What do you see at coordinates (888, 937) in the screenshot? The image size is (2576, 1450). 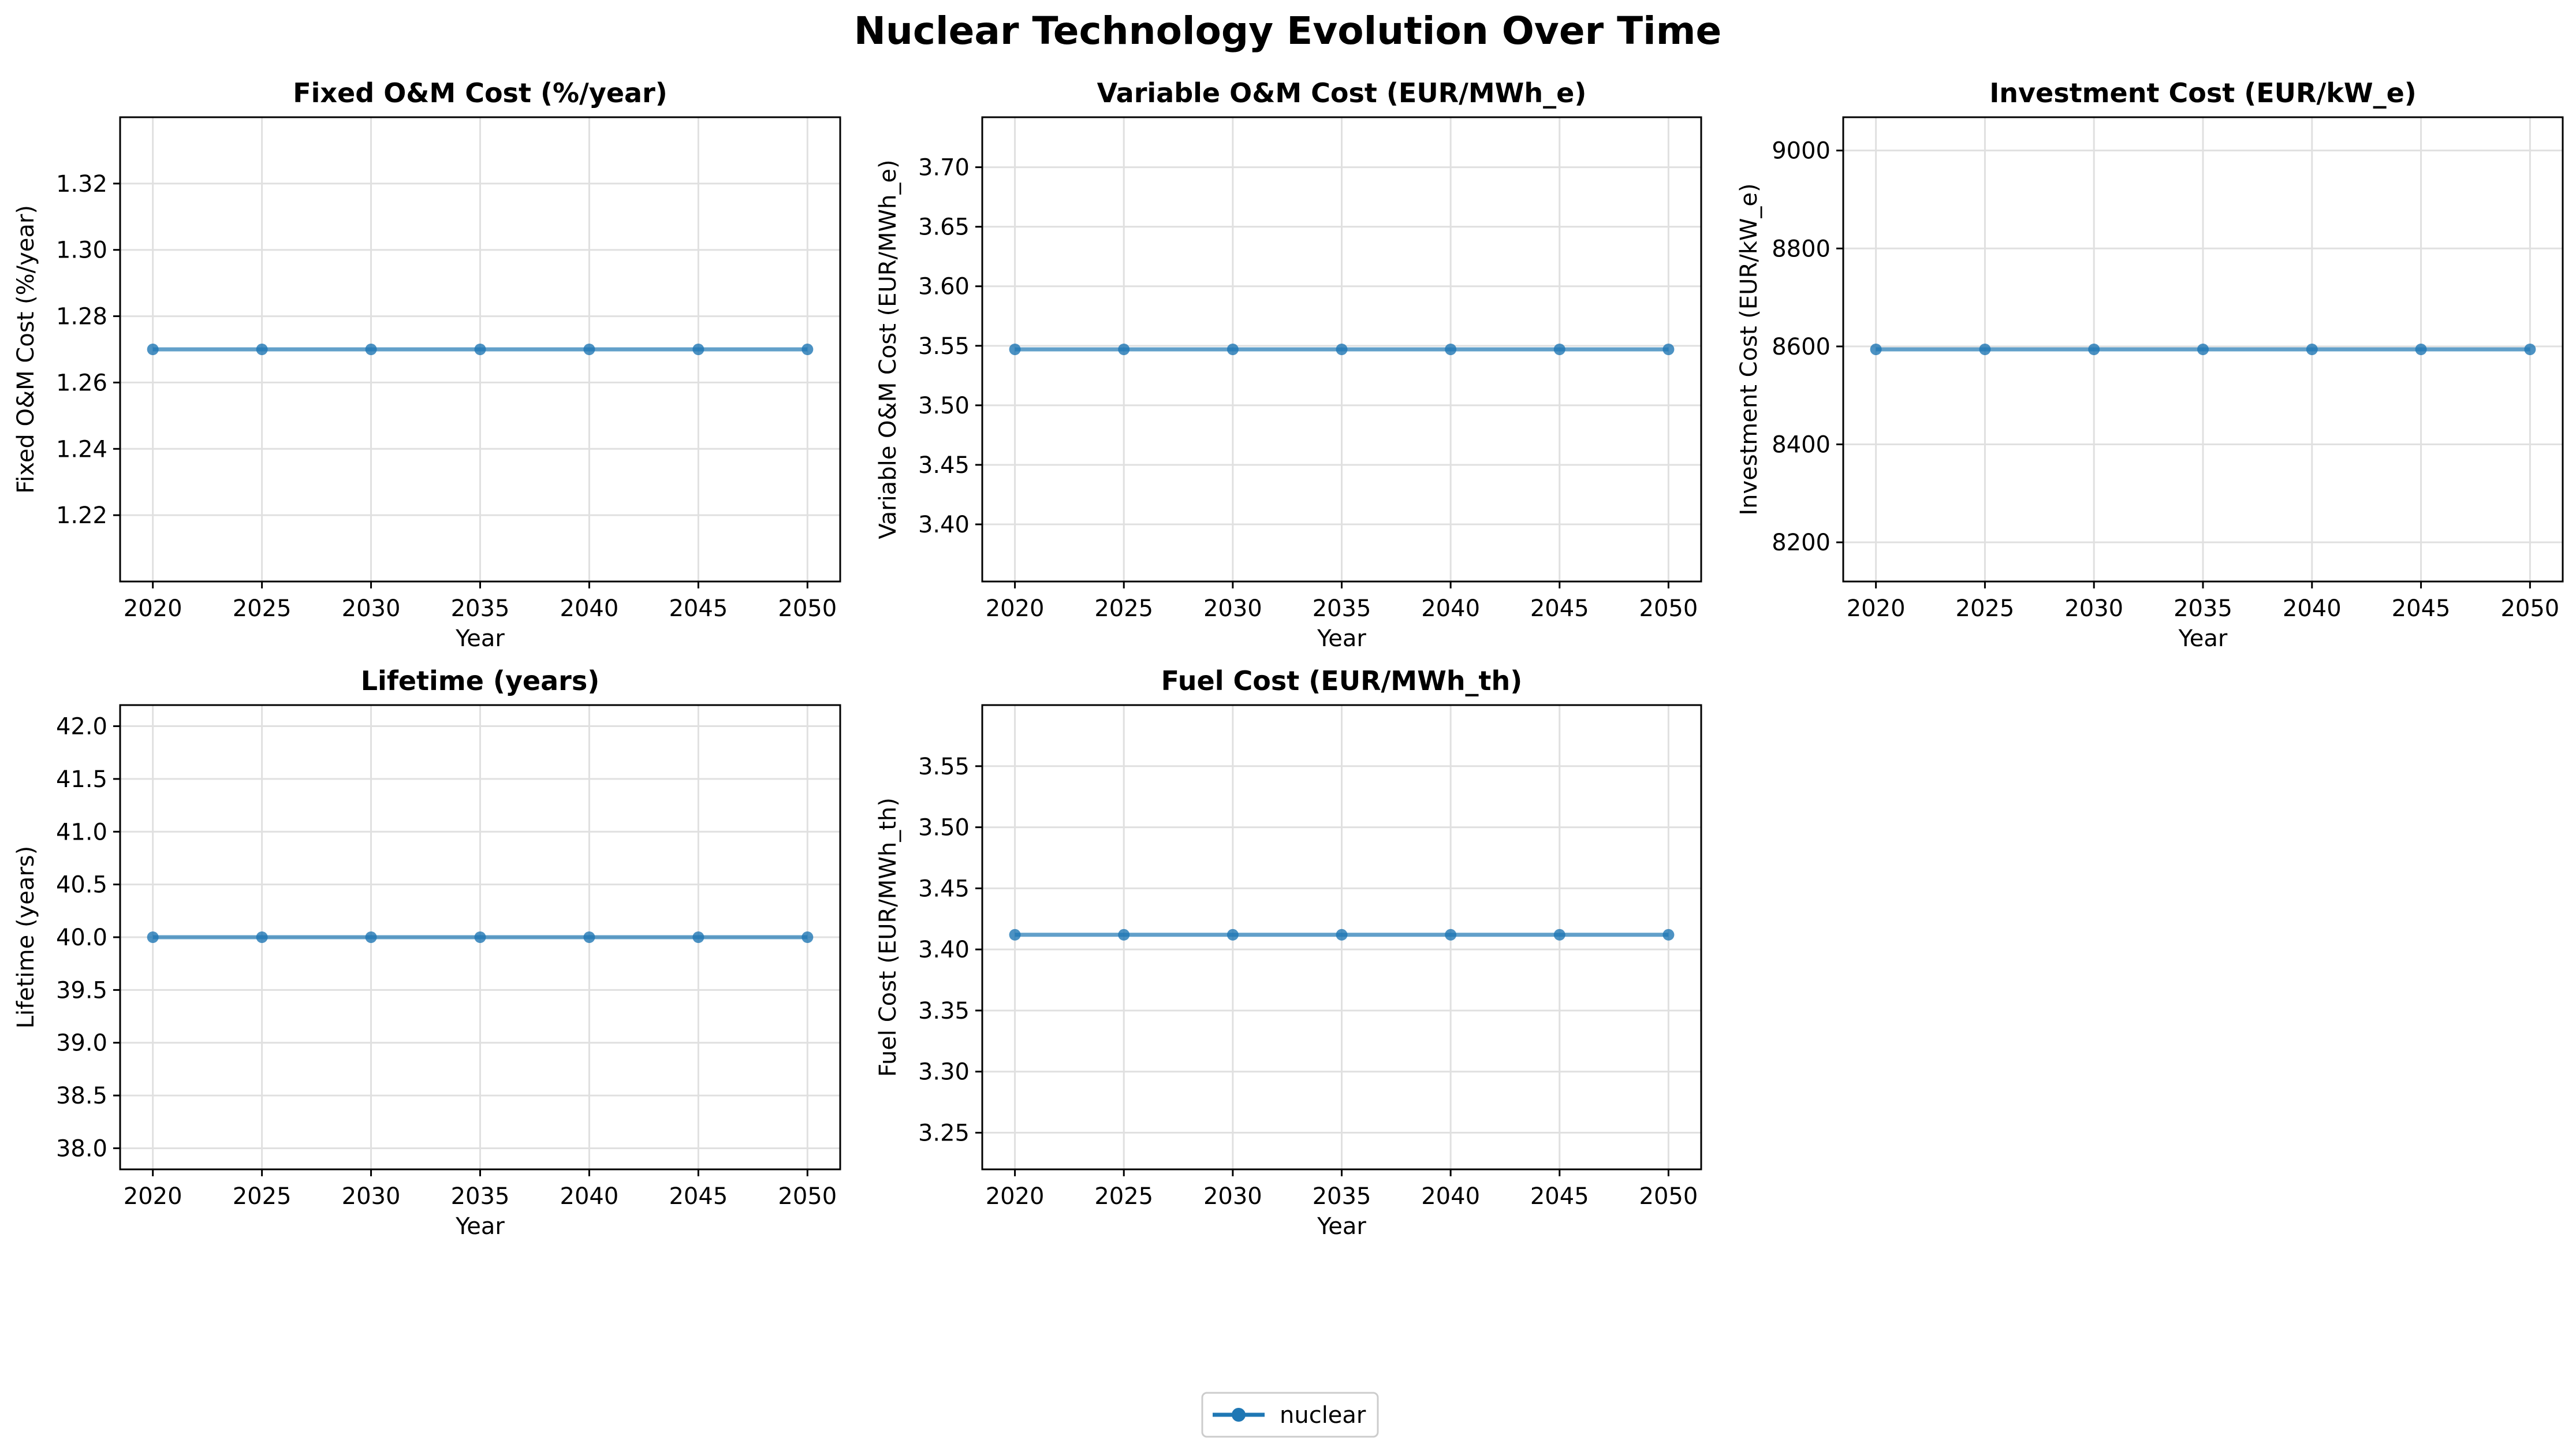 I see `y-axis-label: Fuel Cost (EUR/MWh_th)` at bounding box center [888, 937].